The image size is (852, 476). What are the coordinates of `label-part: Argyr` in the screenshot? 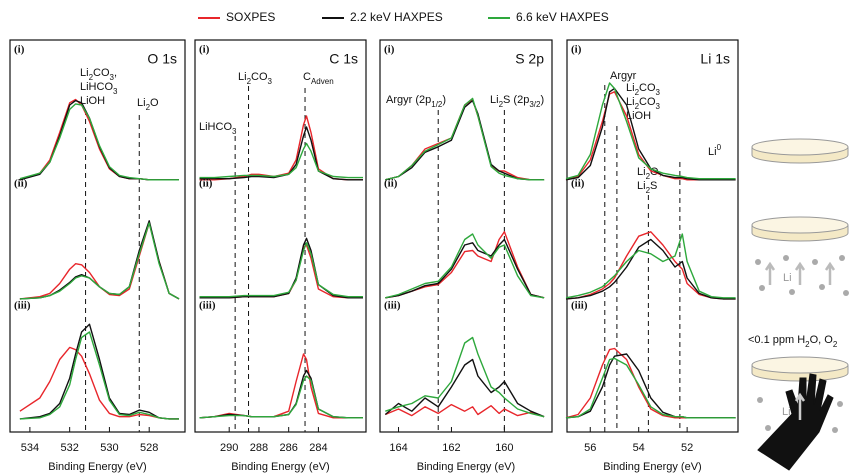 It's located at (623, 76).